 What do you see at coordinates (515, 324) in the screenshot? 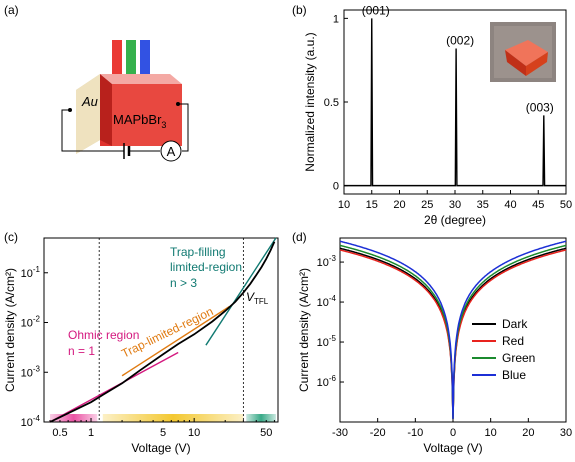
I see `legend-label-dark: Dark` at bounding box center [515, 324].